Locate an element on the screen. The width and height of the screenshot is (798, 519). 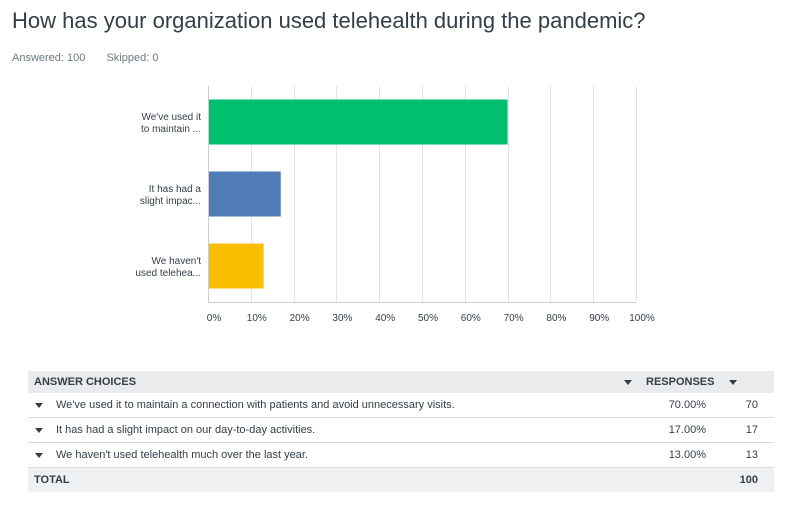
x-tick-label: 80% is located at coordinates (556, 318).